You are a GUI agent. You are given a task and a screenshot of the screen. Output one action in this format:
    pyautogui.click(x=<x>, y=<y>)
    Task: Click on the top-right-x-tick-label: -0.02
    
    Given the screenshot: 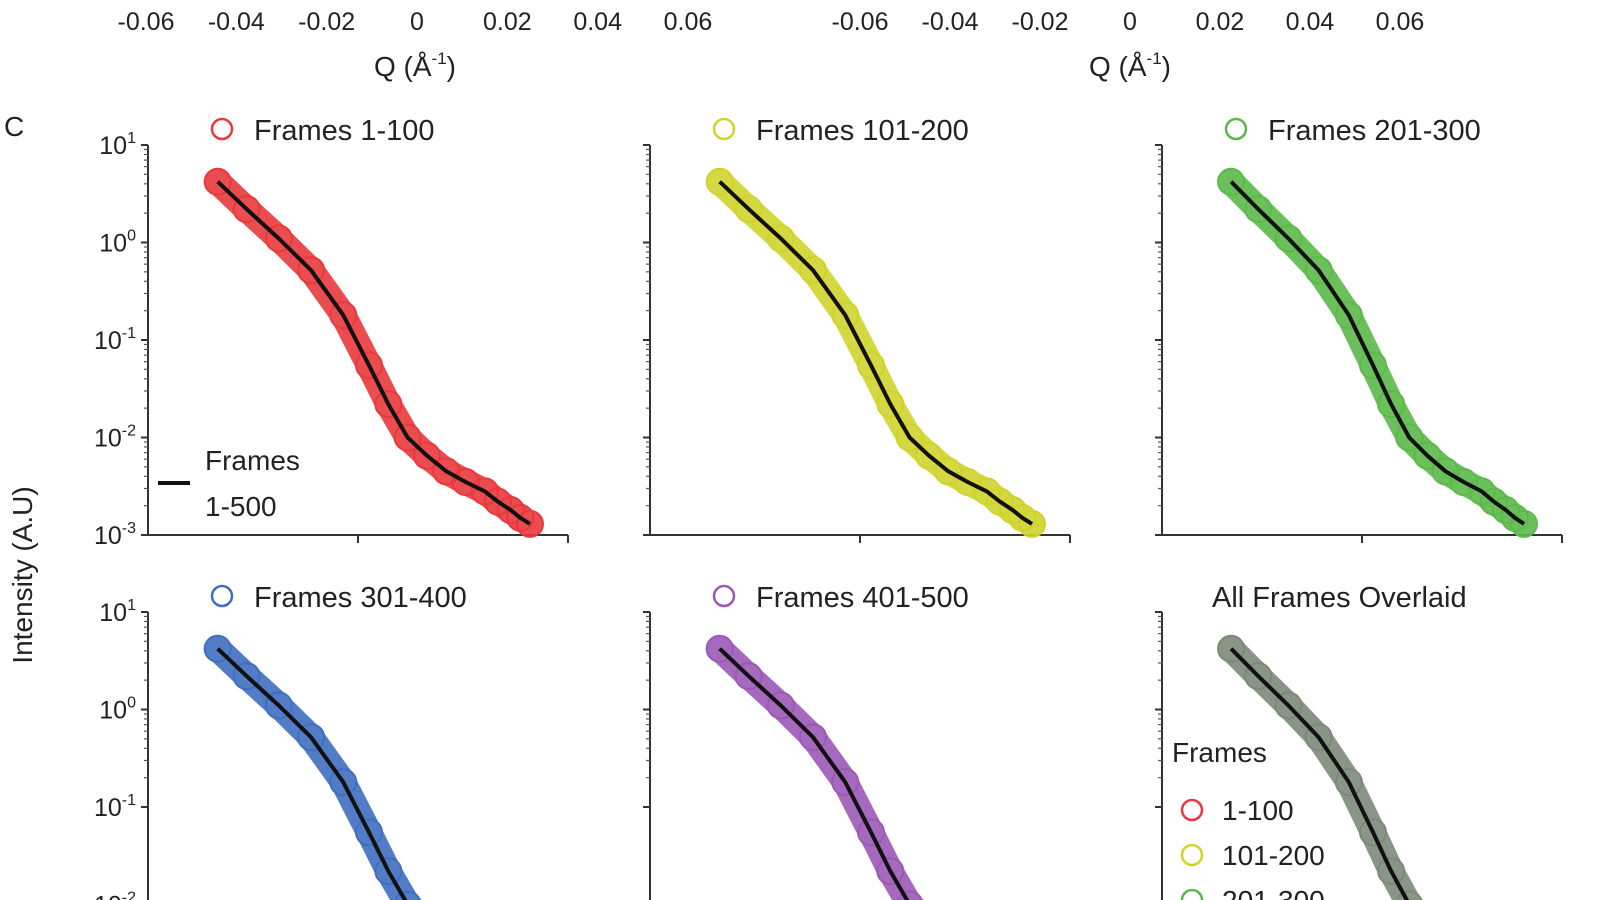 What is the action you would take?
    pyautogui.click(x=1040, y=22)
    